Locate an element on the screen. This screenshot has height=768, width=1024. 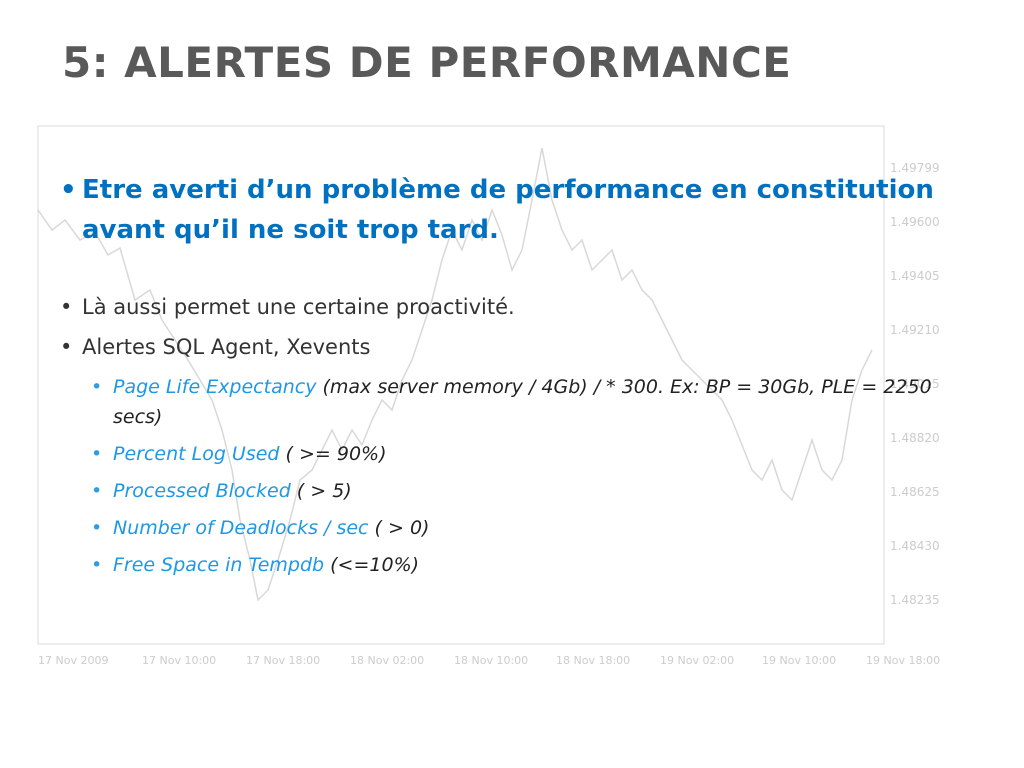
page-title: 5: ALERTES DE PERFORMANCE is located at coordinates (427, 62).